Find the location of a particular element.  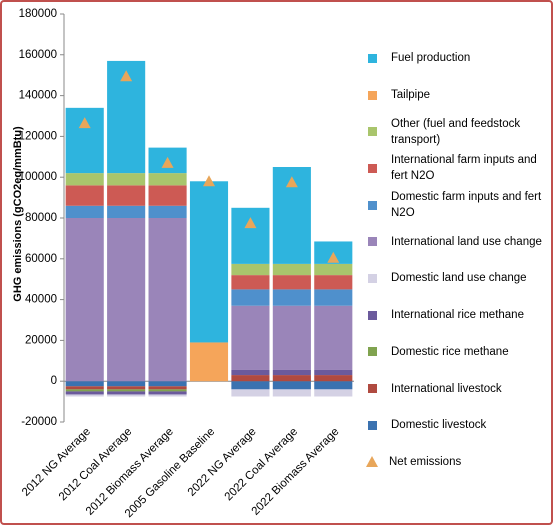

legend-label: Domestic farm inputs and fert N2O is located at coordinates (466, 205).